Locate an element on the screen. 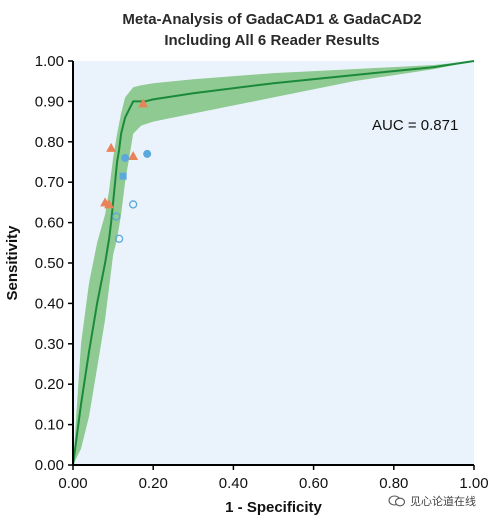 Image resolution: width=504 pixels, height=522 pixels. y-tick-label: 0.60 is located at coordinates (49, 223).